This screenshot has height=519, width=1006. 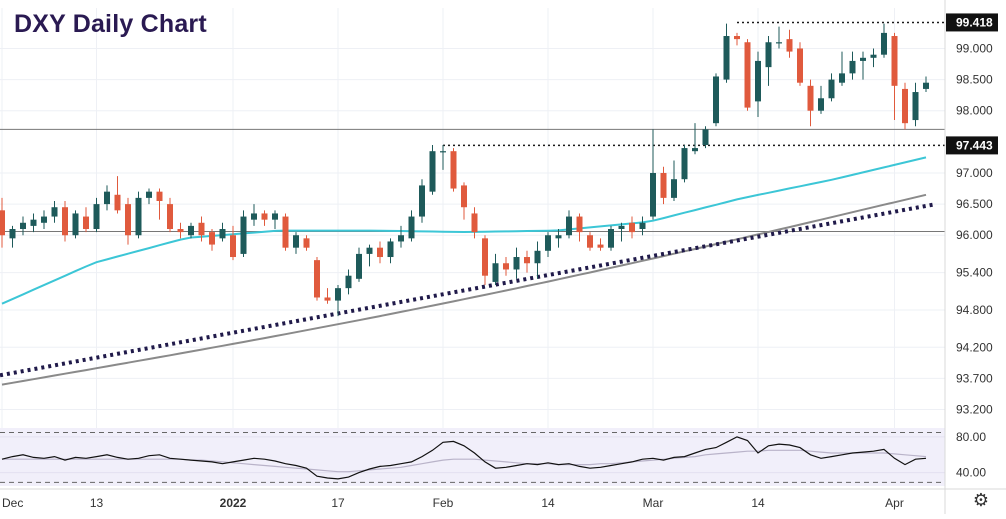 I want to click on price-tick-label-7: 94.800, so click(x=974, y=310).